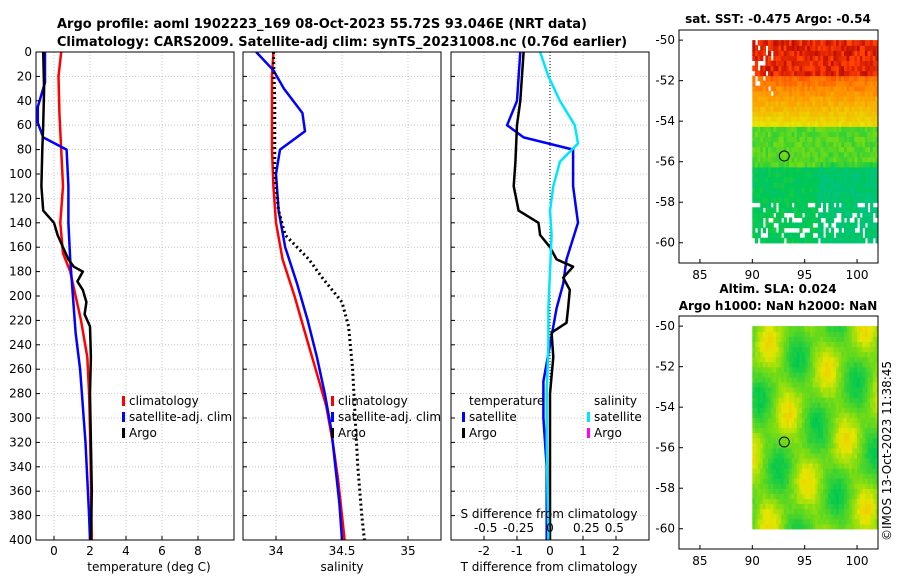  I want to click on x-tick-label: 90, so click(752, 275).